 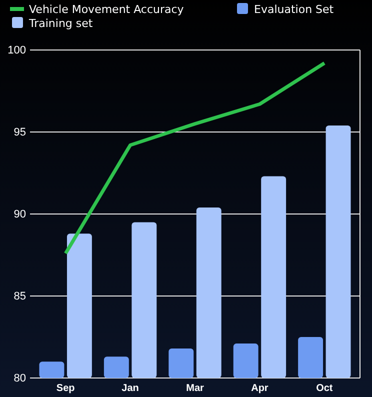 What do you see at coordinates (17, 50) in the screenshot?
I see `y-tick-label: 100` at bounding box center [17, 50].